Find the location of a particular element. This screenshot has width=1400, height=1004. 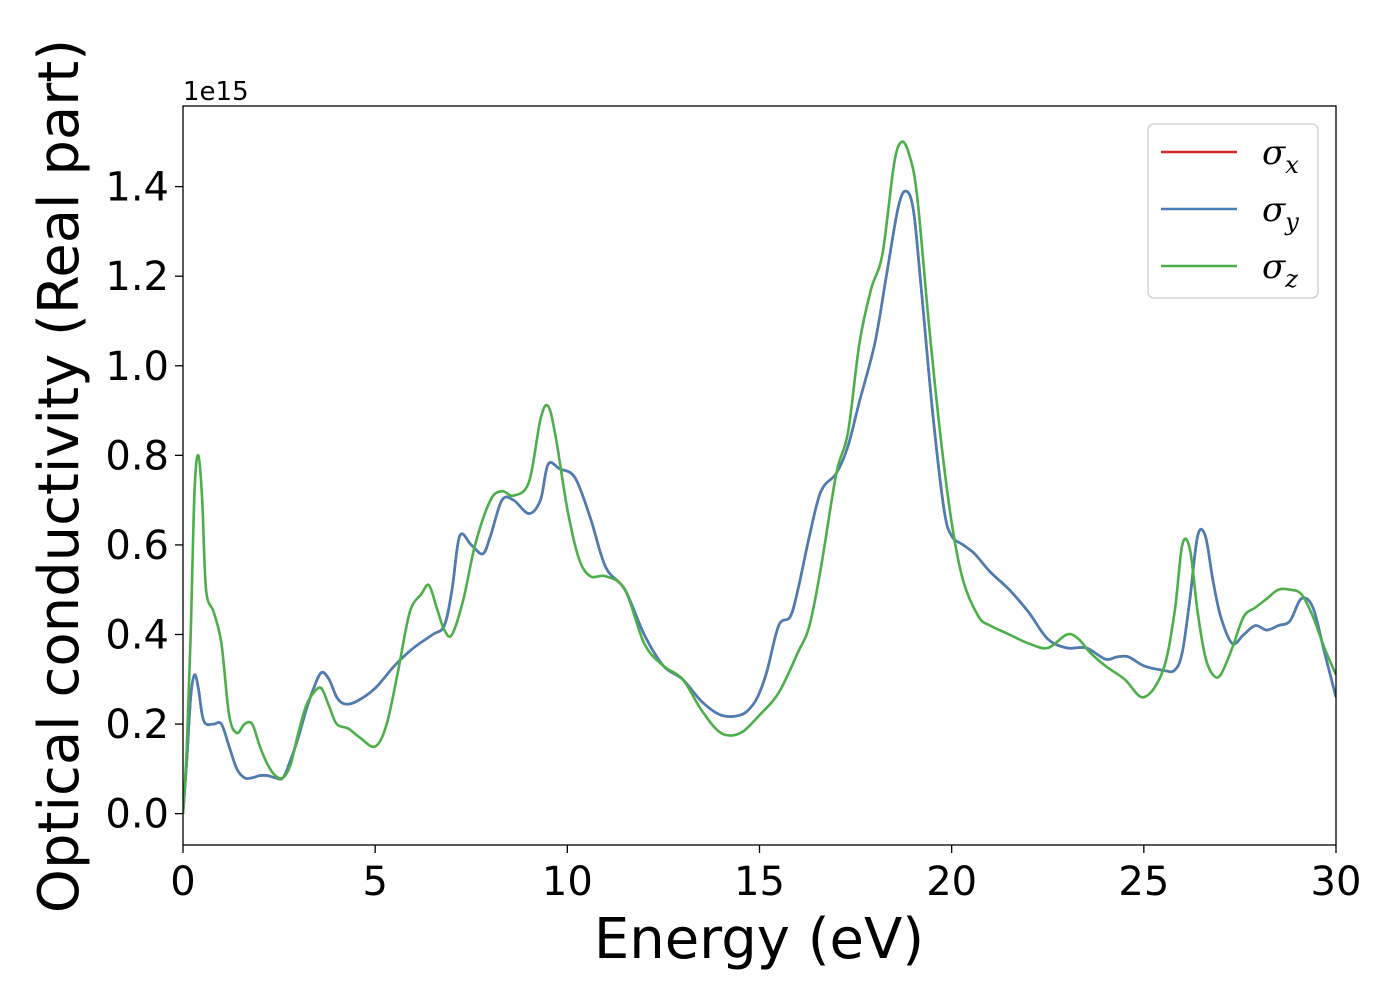

y-tick-label: 0.6 is located at coordinates (137, 546).